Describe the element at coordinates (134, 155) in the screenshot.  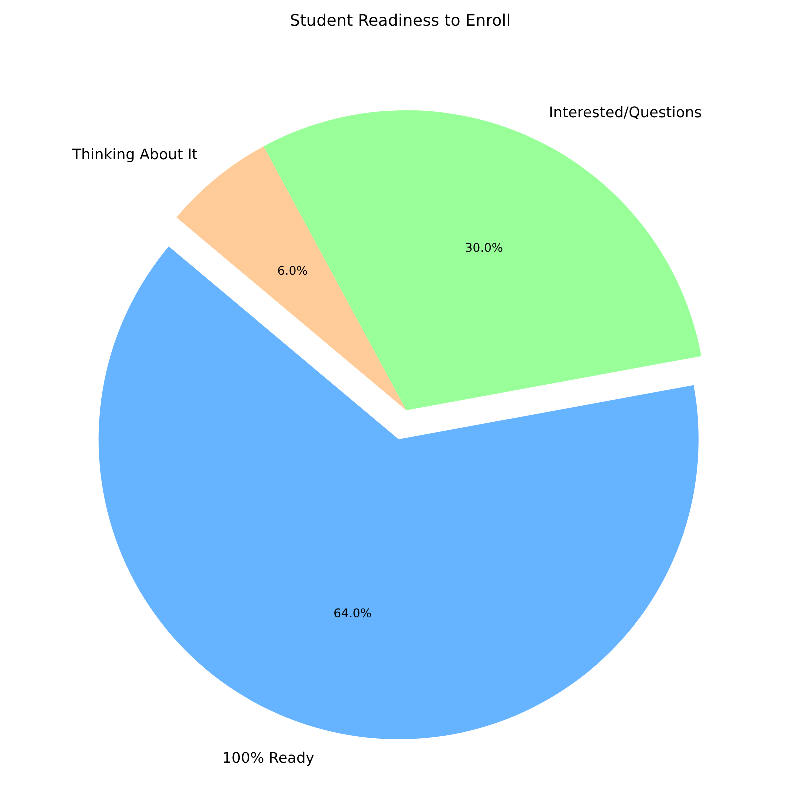
I see `slice-label: Thinking About It` at that location.